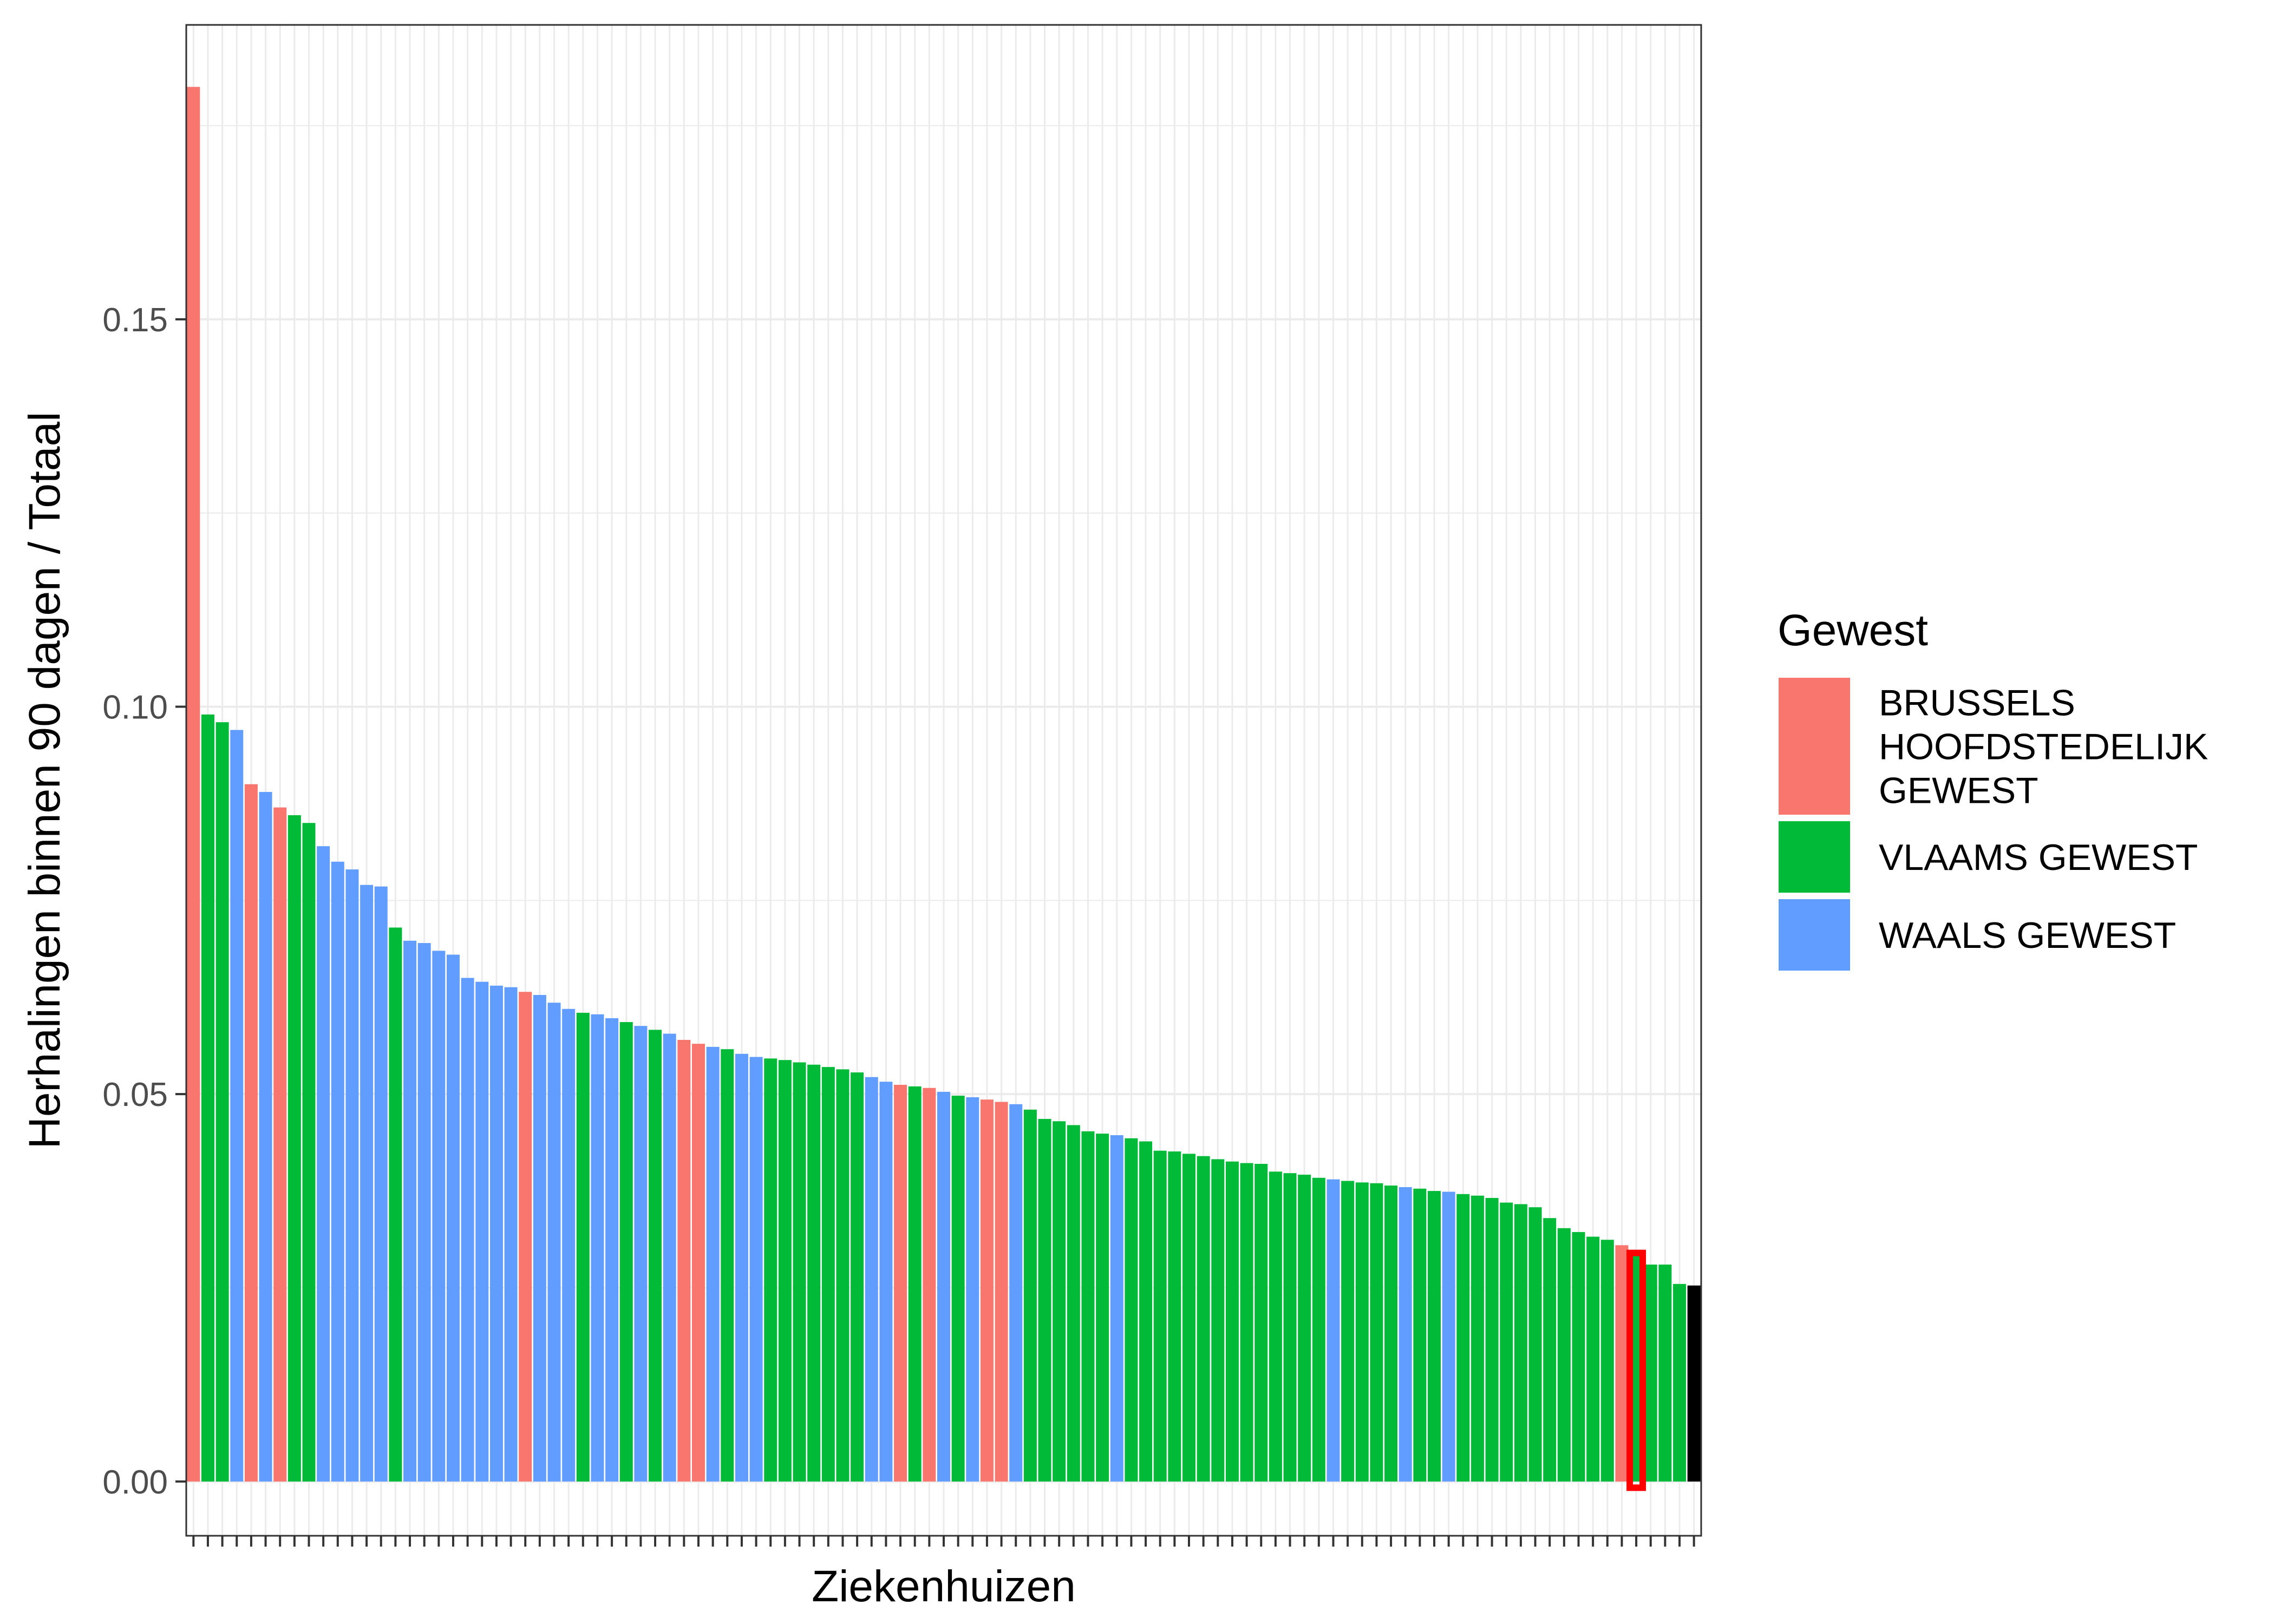 The width and height of the screenshot is (2274, 1624). I want to click on legend-label-line: VLAAMS GEWEST, so click(2039, 858).